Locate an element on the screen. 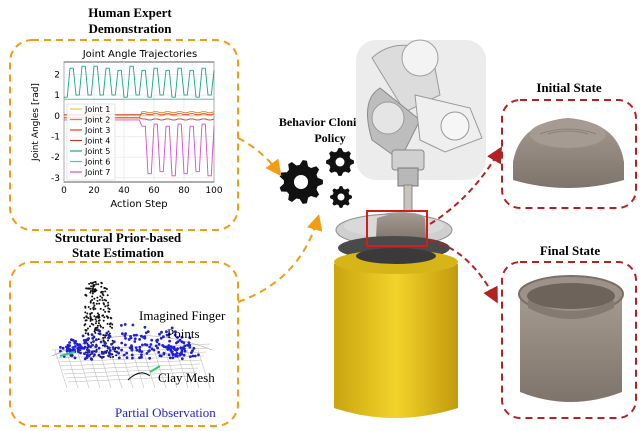 The width and height of the screenshot is (644, 431). initial-clay-top is located at coordinates (568, 134).